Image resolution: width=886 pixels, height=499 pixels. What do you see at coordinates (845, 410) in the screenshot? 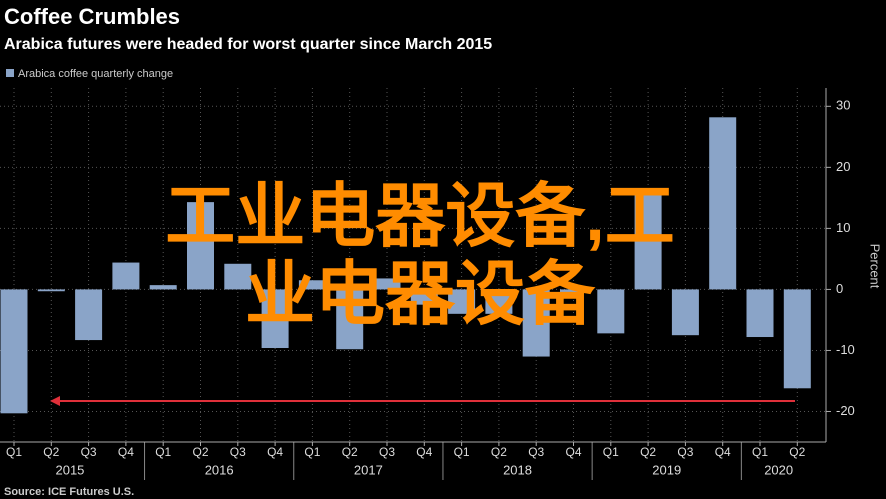
I see `y-tick-label: -20` at bounding box center [845, 410].